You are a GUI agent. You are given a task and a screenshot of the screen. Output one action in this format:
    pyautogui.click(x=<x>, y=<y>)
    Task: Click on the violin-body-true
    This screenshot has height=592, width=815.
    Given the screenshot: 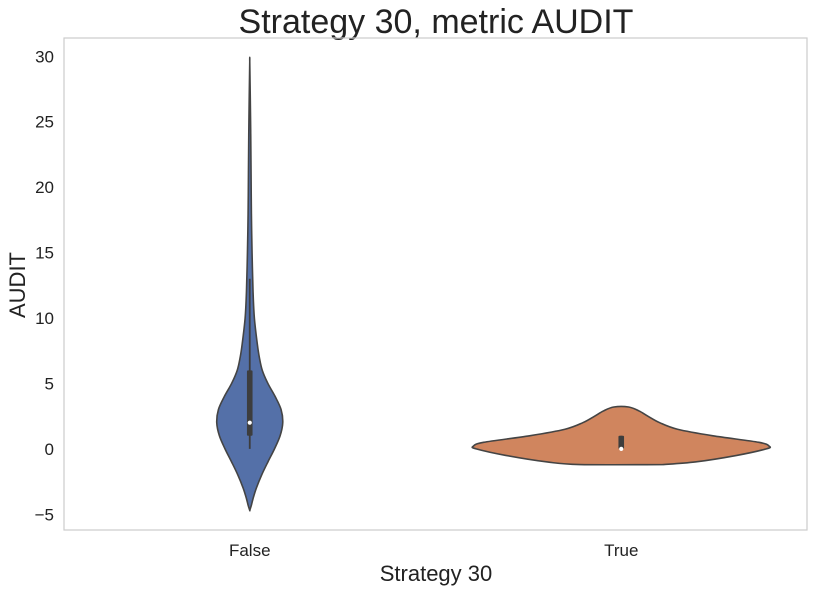 What is the action you would take?
    pyautogui.click(x=621, y=435)
    